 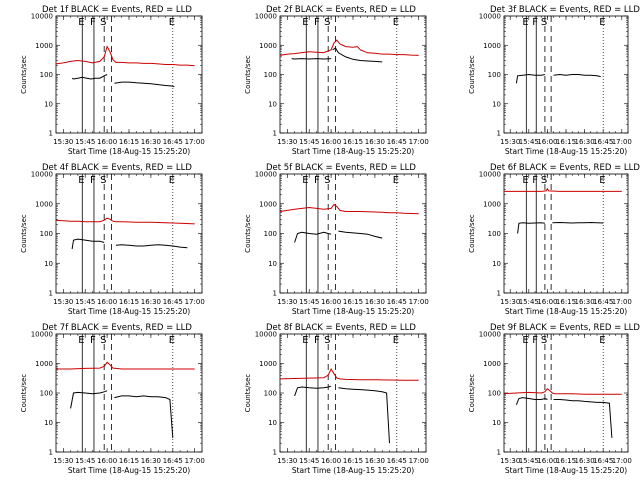 What do you see at coordinates (565, 328) in the screenshot?
I see `panel-title: Det 9f BLACK = Events, RED = LLD` at bounding box center [565, 328].